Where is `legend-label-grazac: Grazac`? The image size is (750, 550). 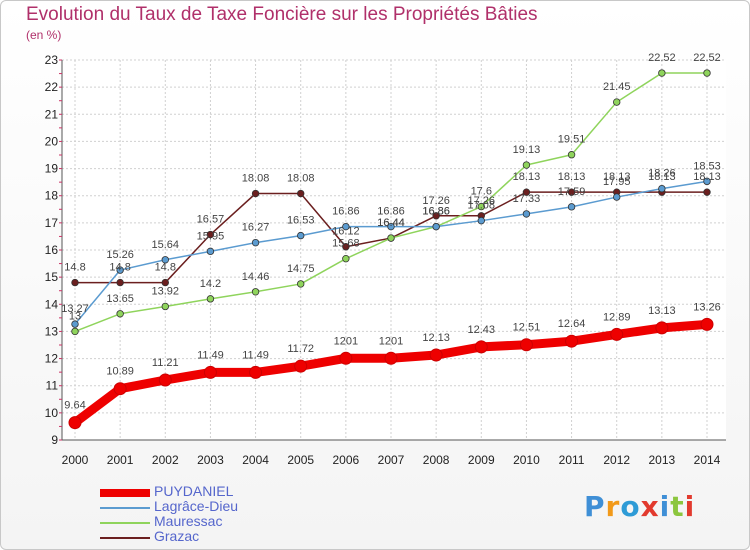 legend-label-grazac: Grazac is located at coordinates (177, 536).